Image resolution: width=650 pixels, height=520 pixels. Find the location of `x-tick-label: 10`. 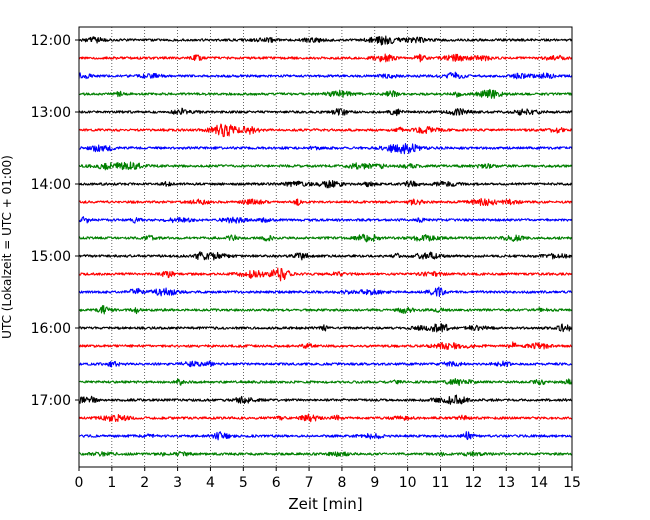

x-tick-label: 10 is located at coordinates (408, 483).